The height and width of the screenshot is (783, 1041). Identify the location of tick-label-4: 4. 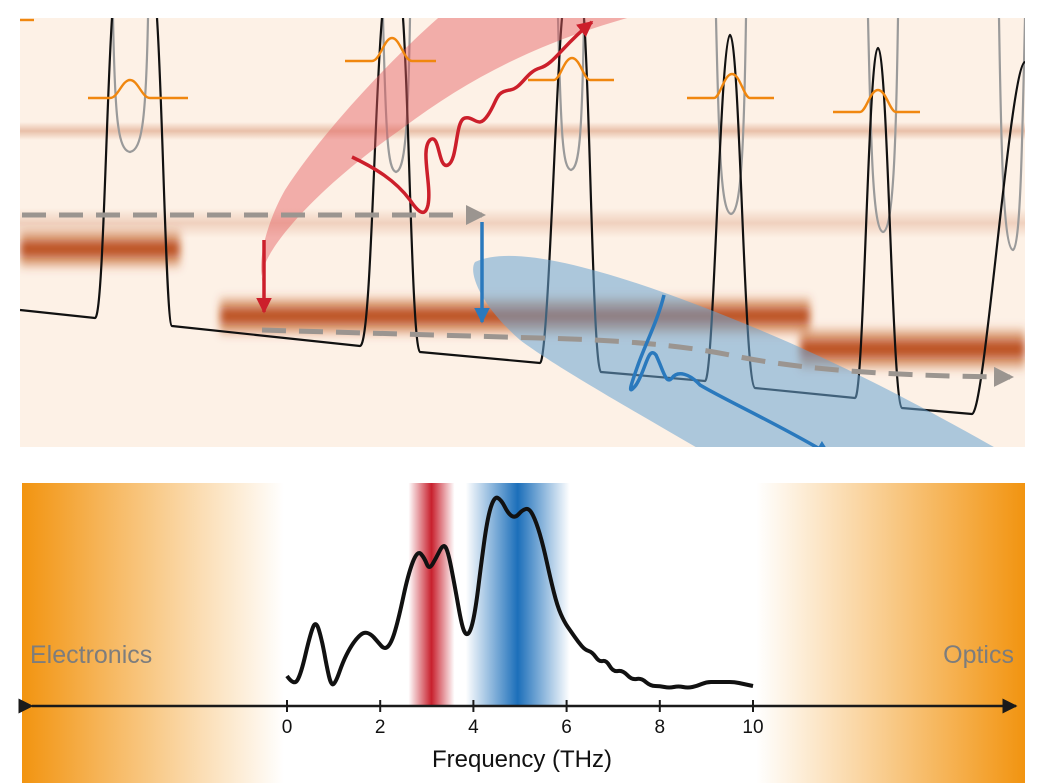
(473, 727).